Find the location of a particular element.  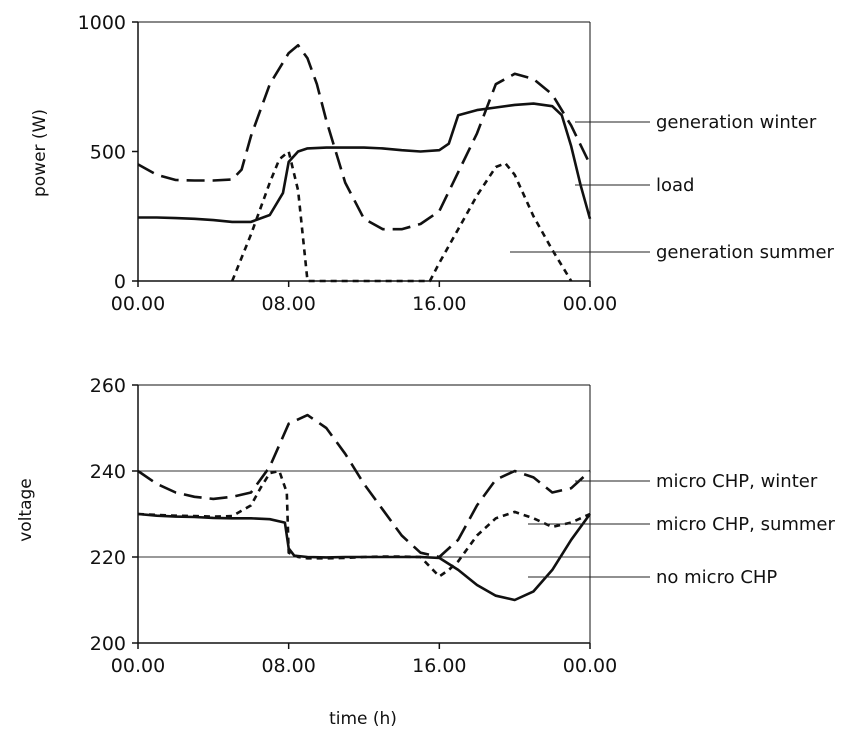

micro-chp-winter-label: micro CHP, winter is located at coordinates (737, 481).